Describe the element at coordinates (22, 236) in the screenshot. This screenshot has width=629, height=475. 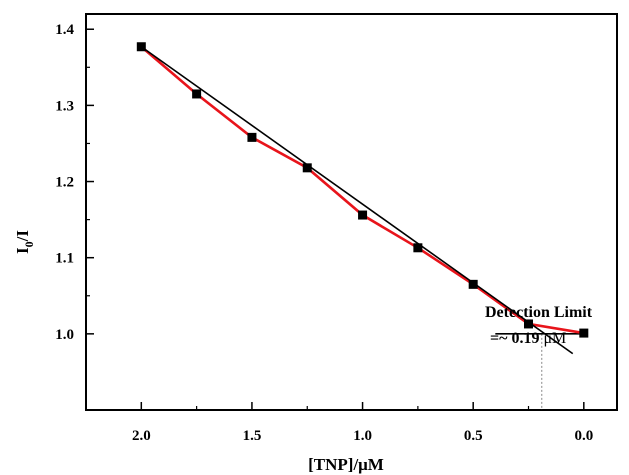
I see `y-axis-title-tail: /I` at that location.